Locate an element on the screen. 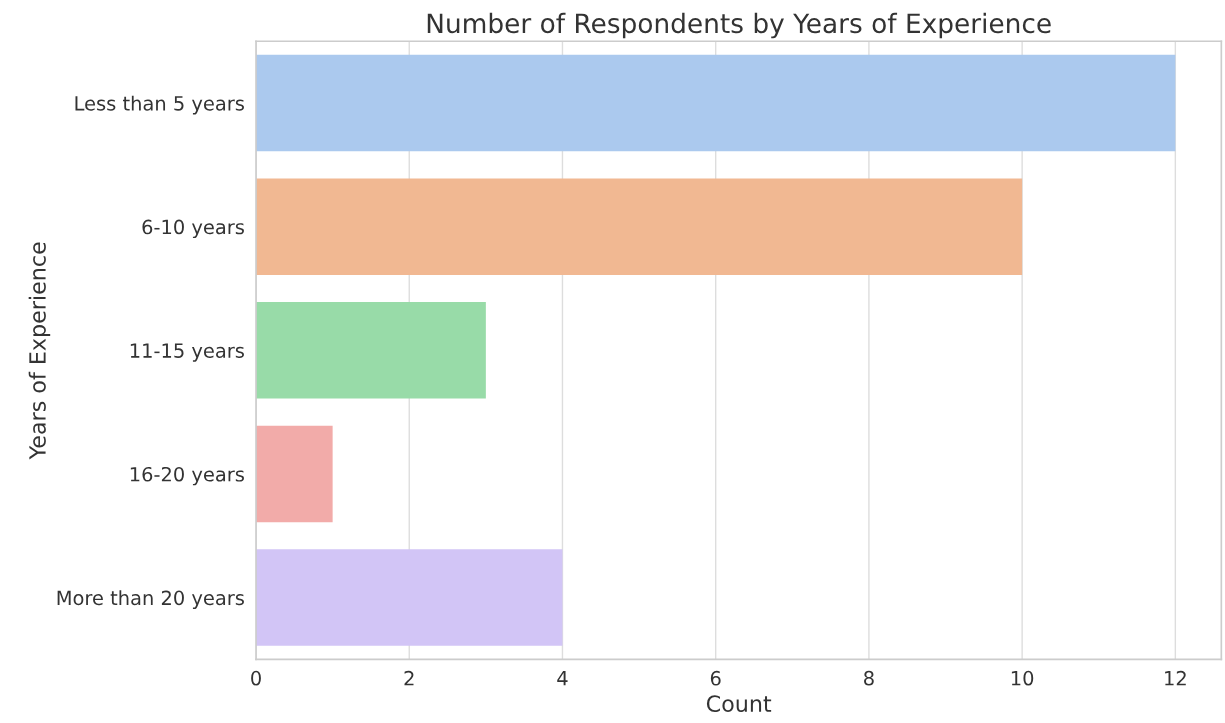 The width and height of the screenshot is (1225, 723). x-tick-label: 0 is located at coordinates (256, 678).